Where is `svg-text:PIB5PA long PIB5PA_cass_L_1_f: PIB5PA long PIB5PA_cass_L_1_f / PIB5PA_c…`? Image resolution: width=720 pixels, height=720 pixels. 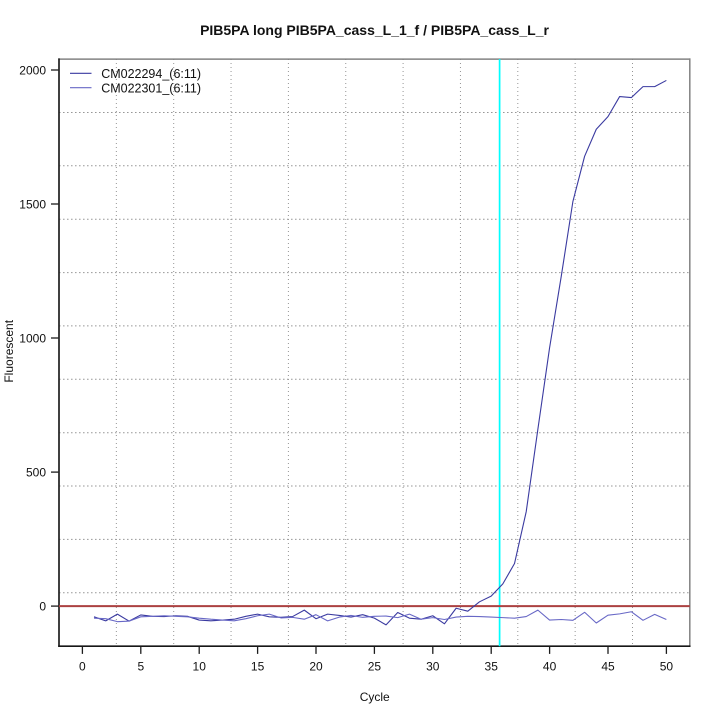
svg-text:PIB5PA long PIB5PA_cass_L_1_f: PIB5PA long PIB5PA_cass_L_1_f / PIB5PA_c… is located at coordinates (374, 30).